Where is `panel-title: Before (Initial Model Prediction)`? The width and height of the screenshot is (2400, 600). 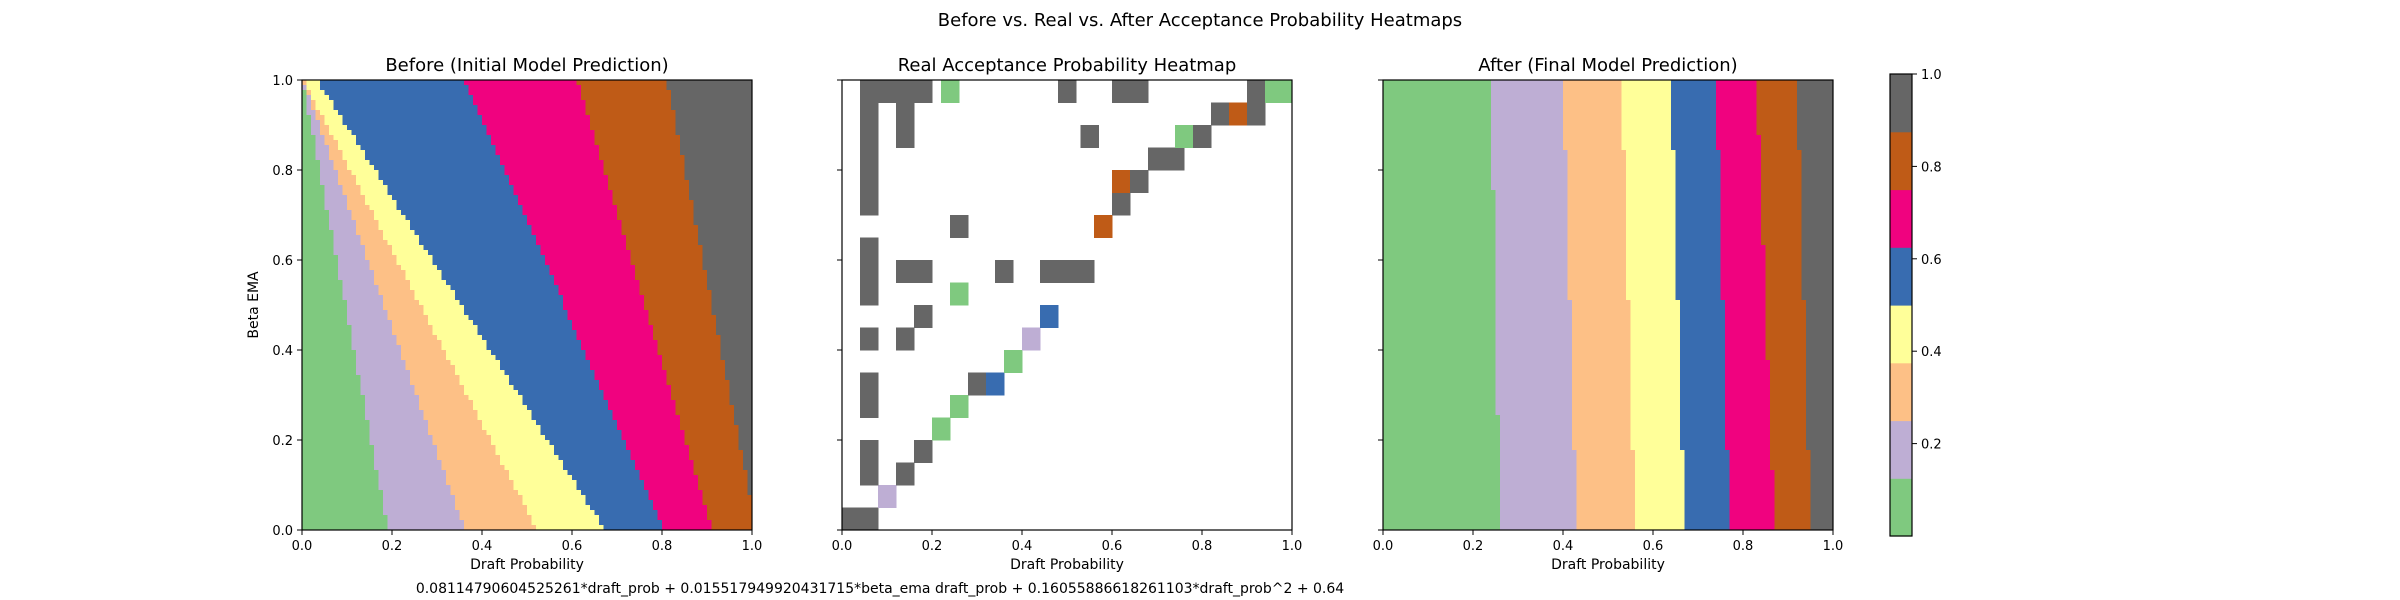 panel-title: Before (Initial Model Prediction) is located at coordinates (526, 65).